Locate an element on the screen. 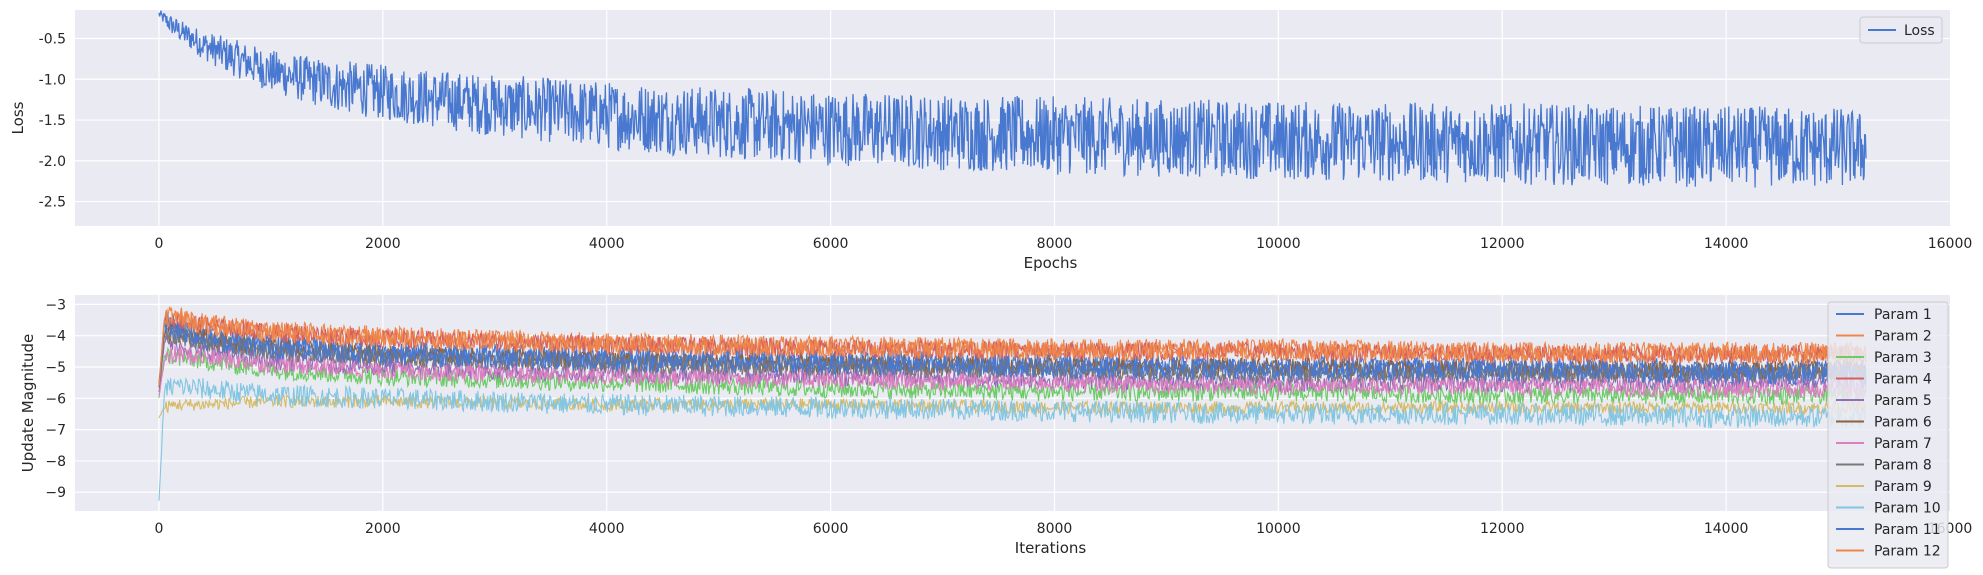  legend-label: Param 1 is located at coordinates (1903, 315).